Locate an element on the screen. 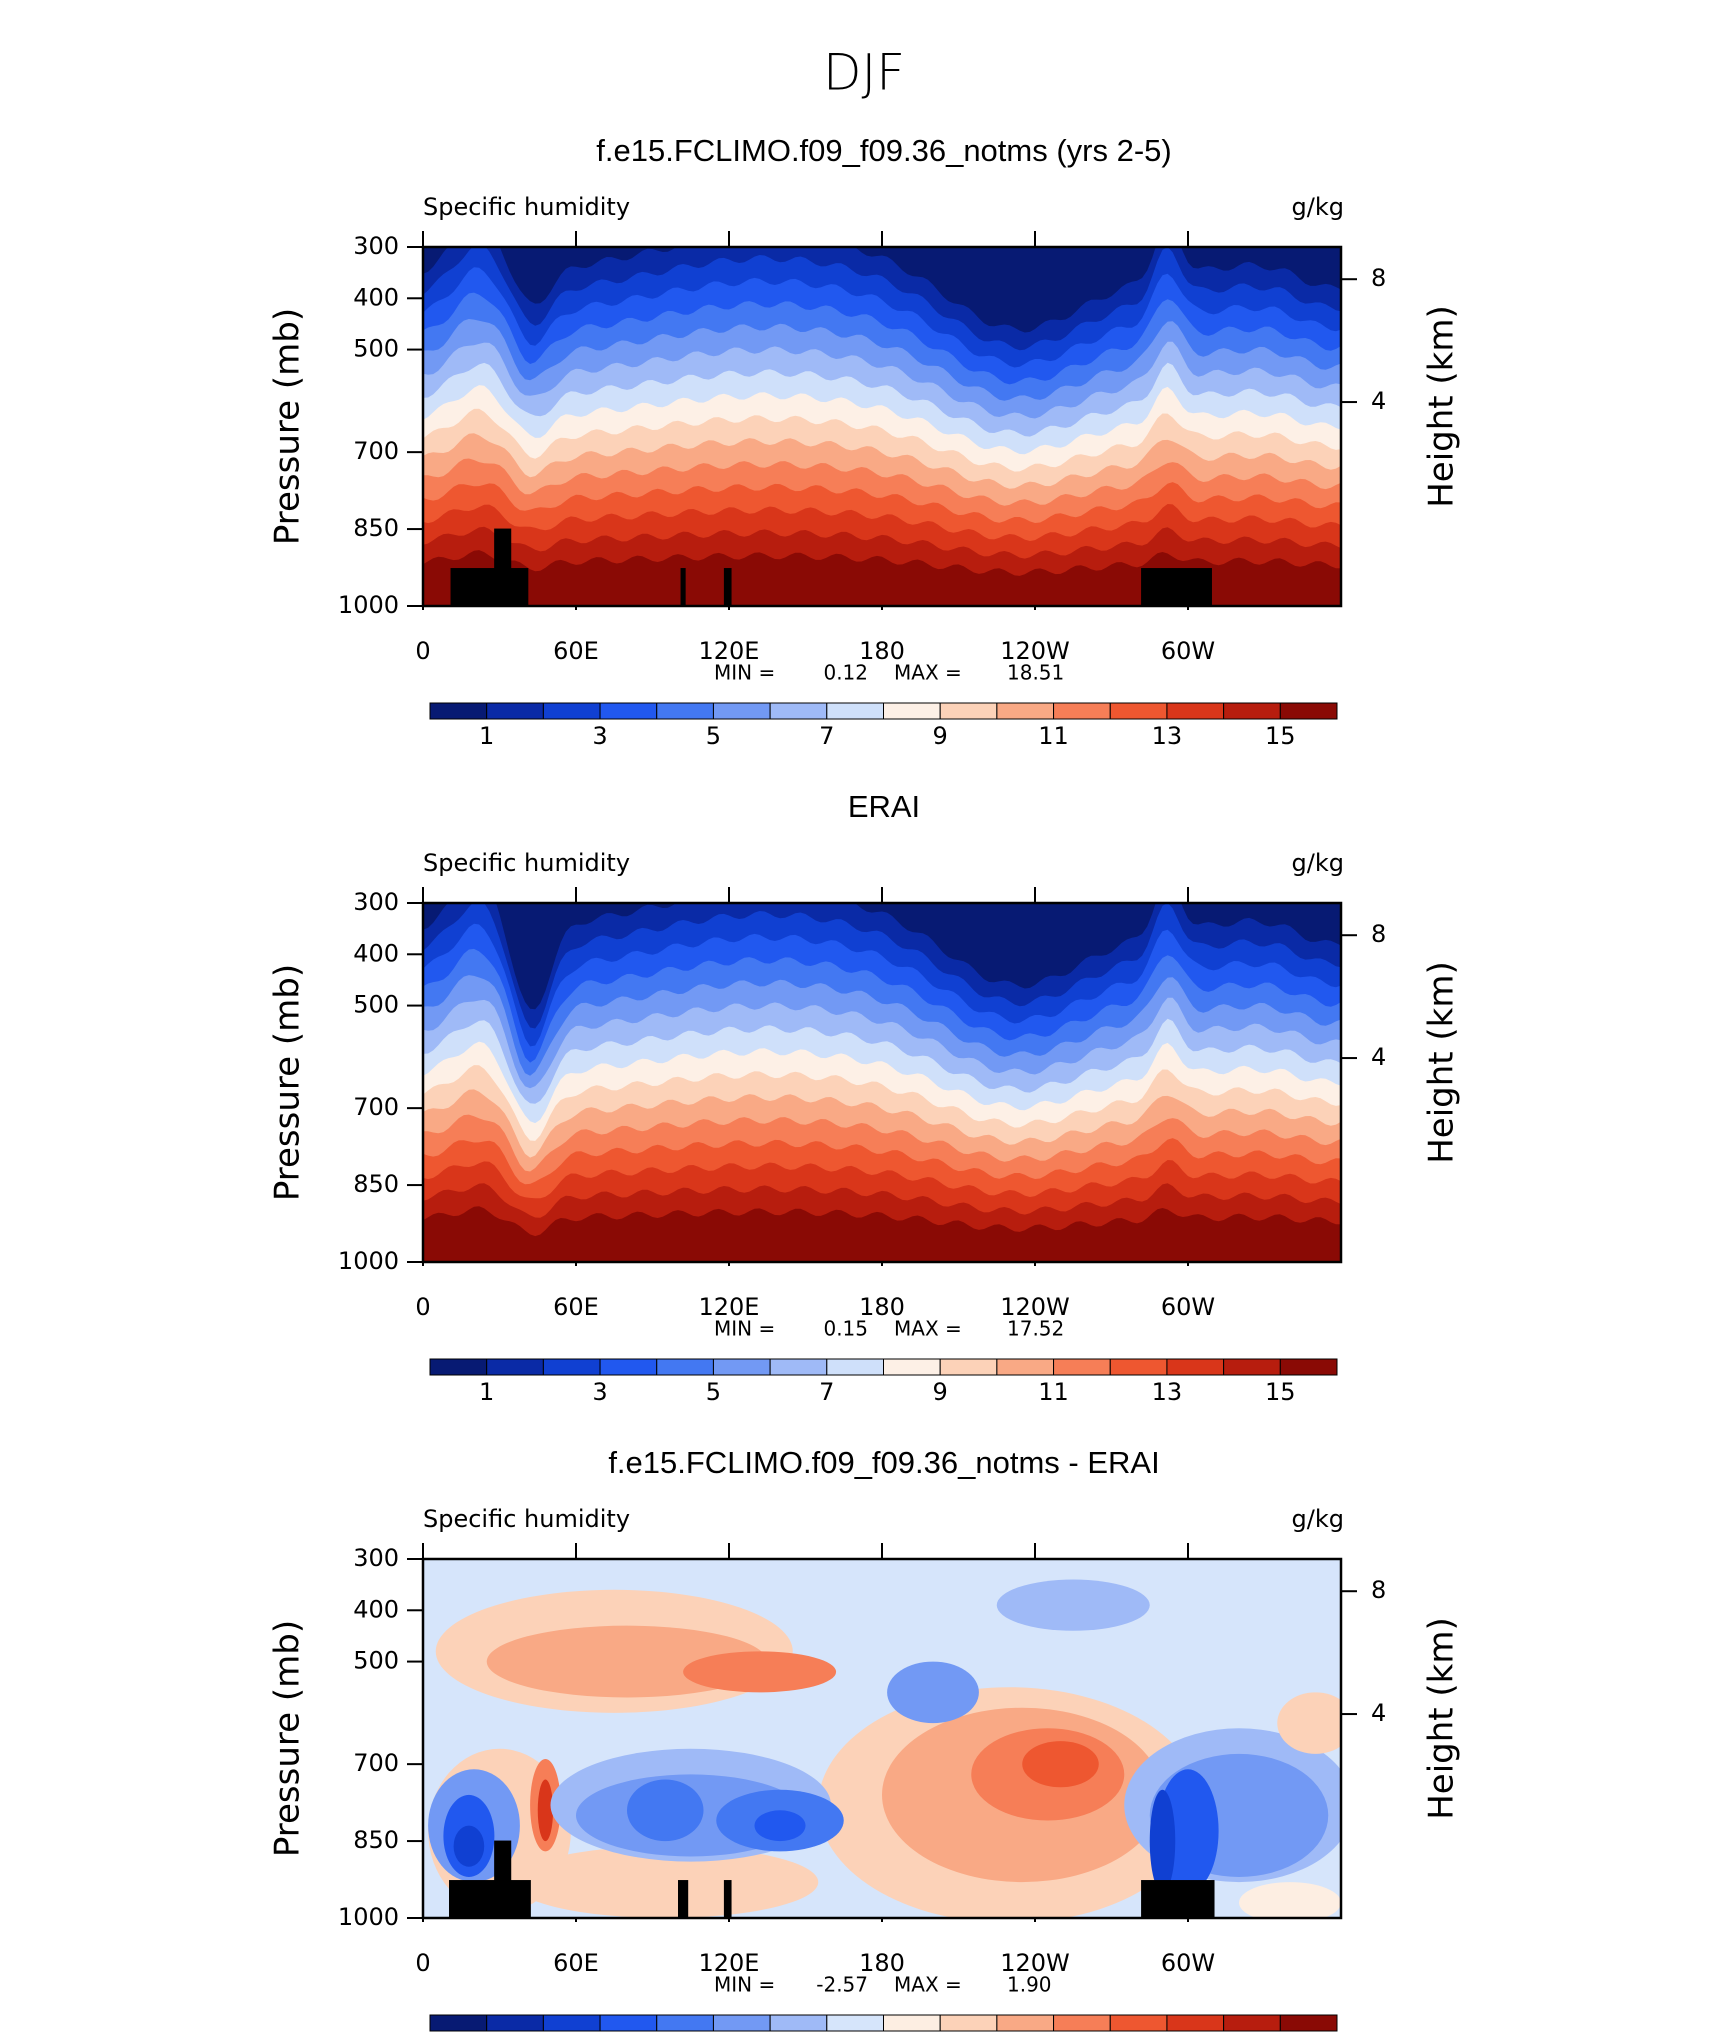 The image size is (1710, 2038). colorbar-label: 11 is located at coordinates (1053, 1392).